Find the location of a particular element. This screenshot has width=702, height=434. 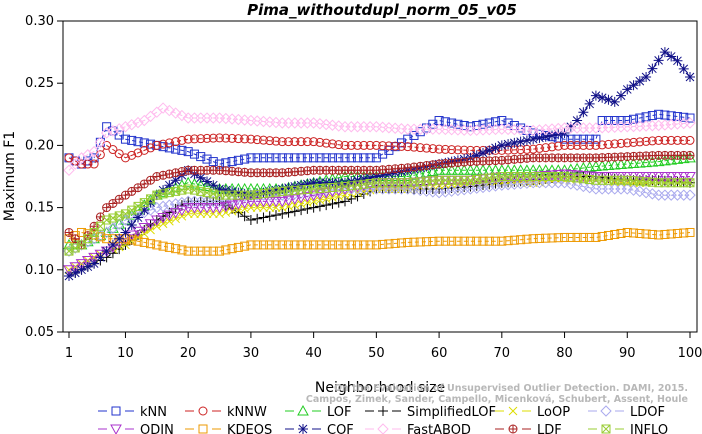

series-line-ldof is located at coordinates (379, 217).